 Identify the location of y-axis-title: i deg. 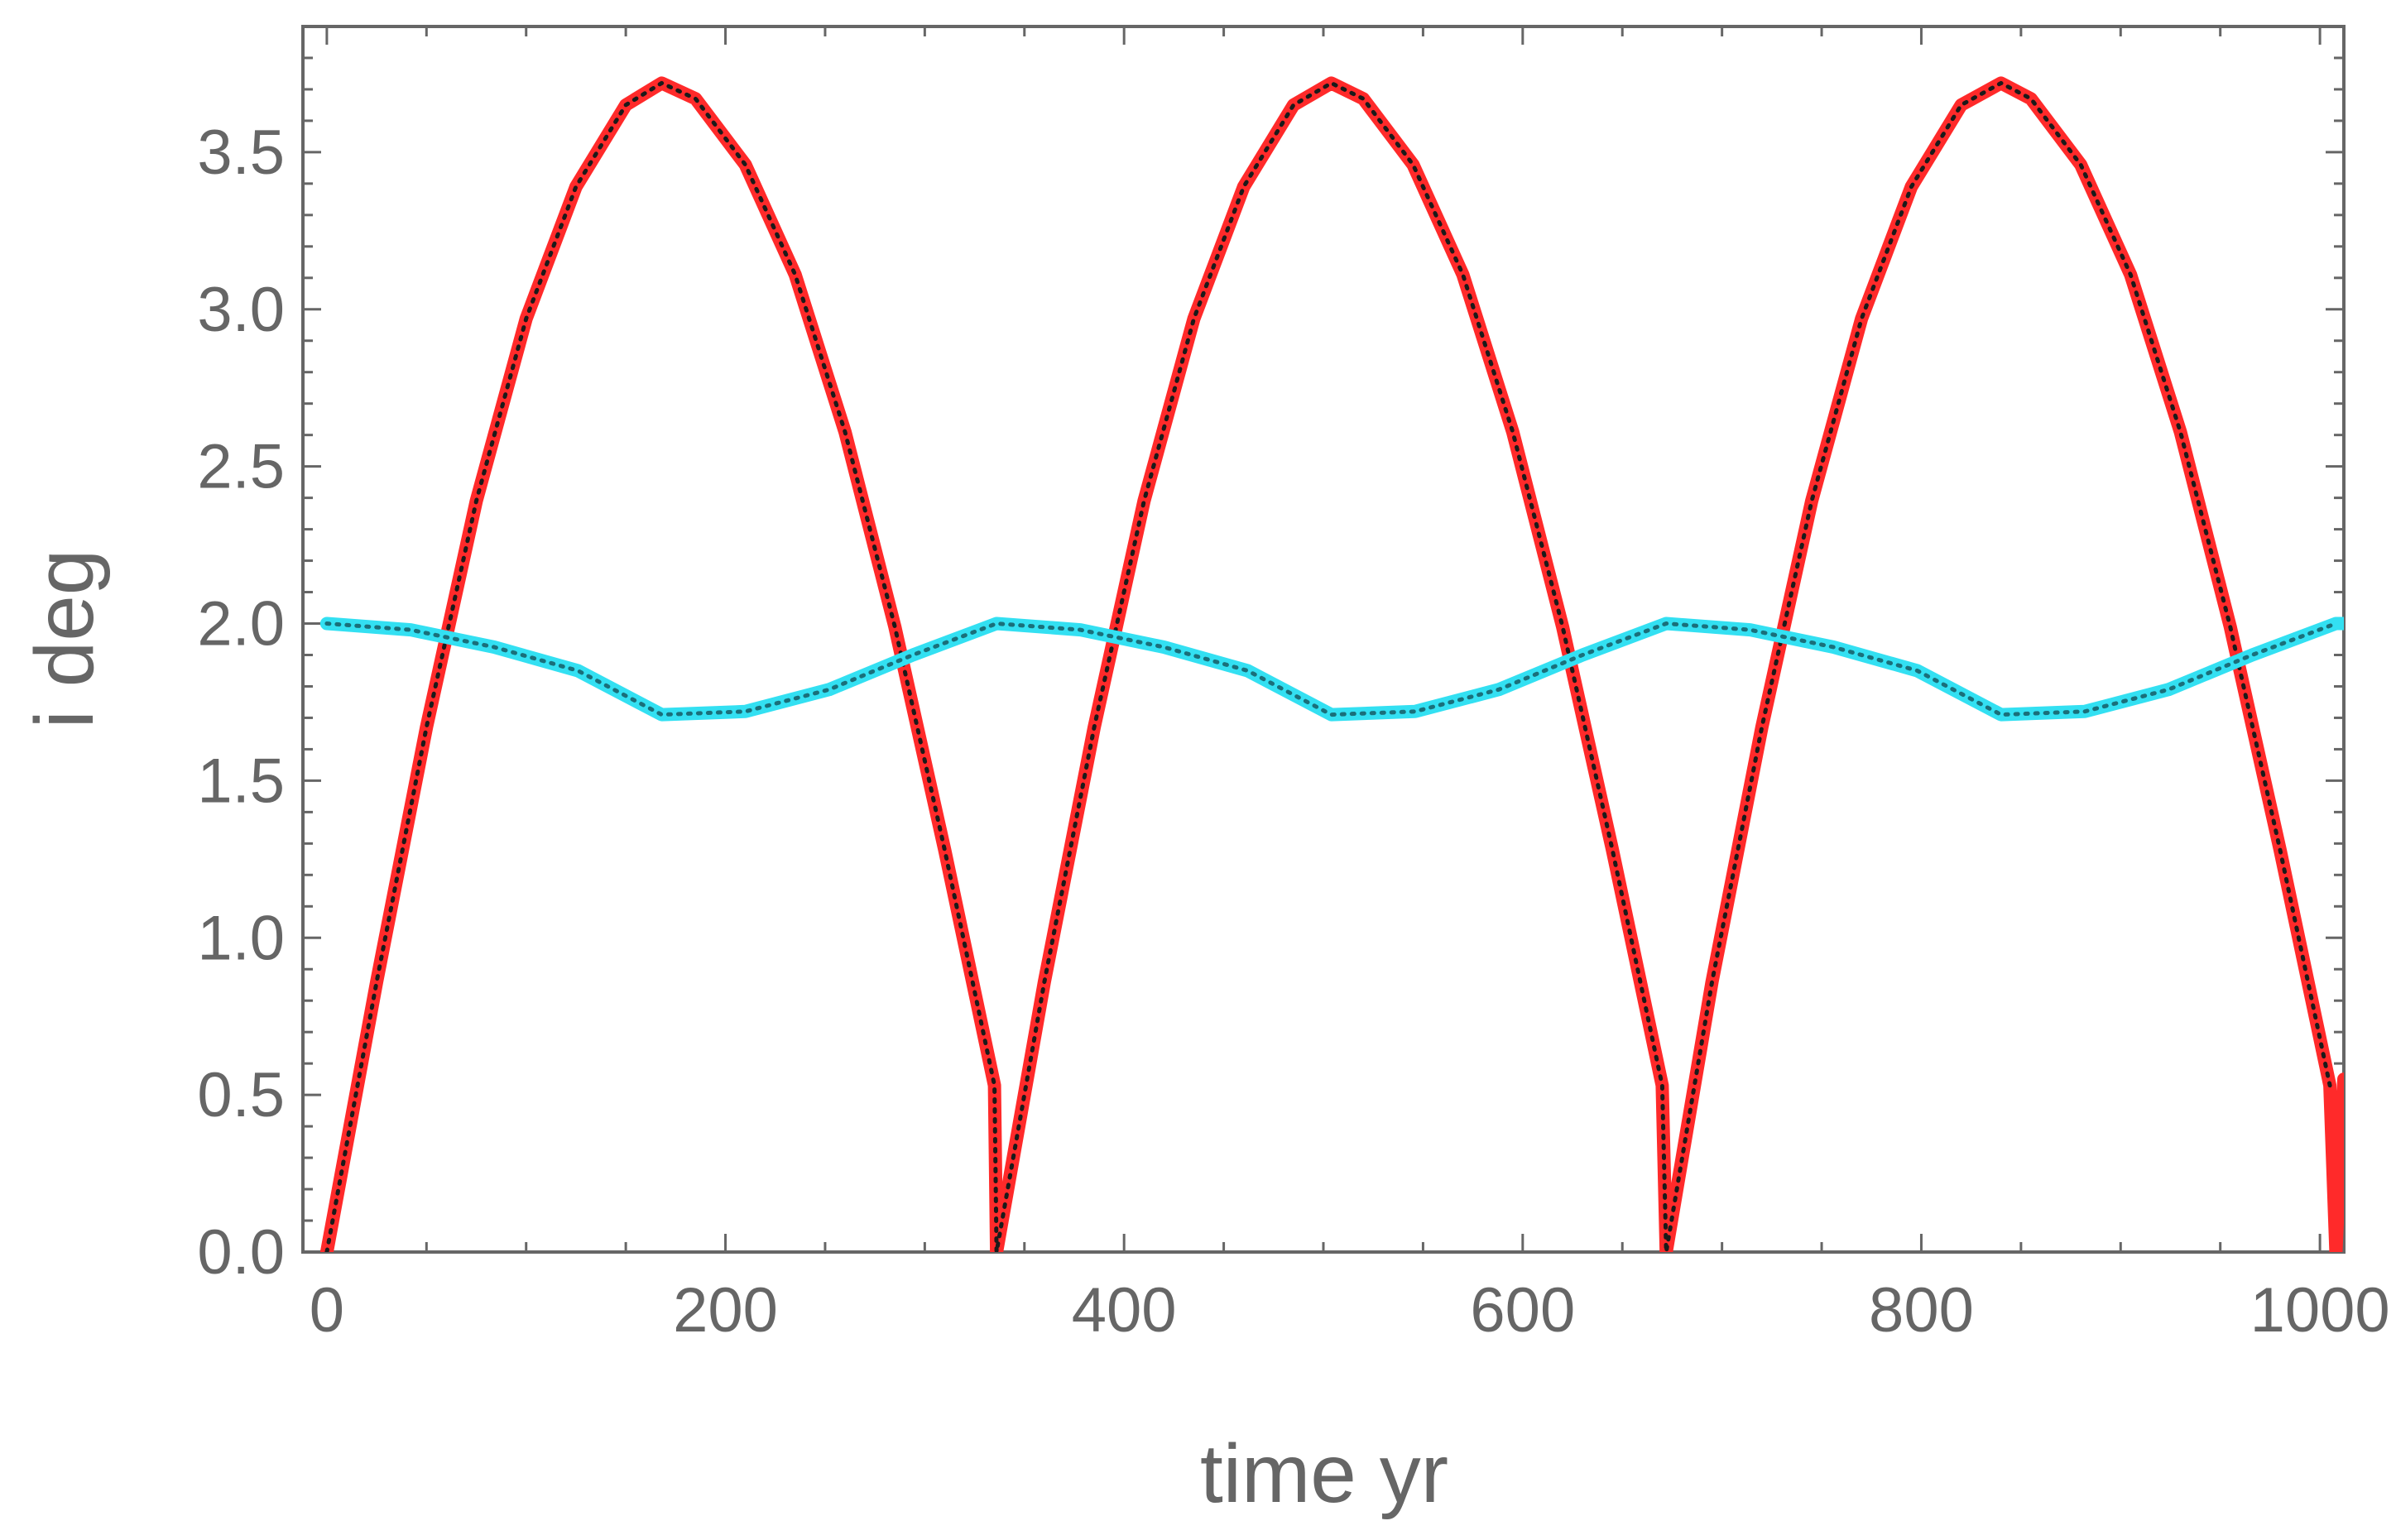
(64, 639).